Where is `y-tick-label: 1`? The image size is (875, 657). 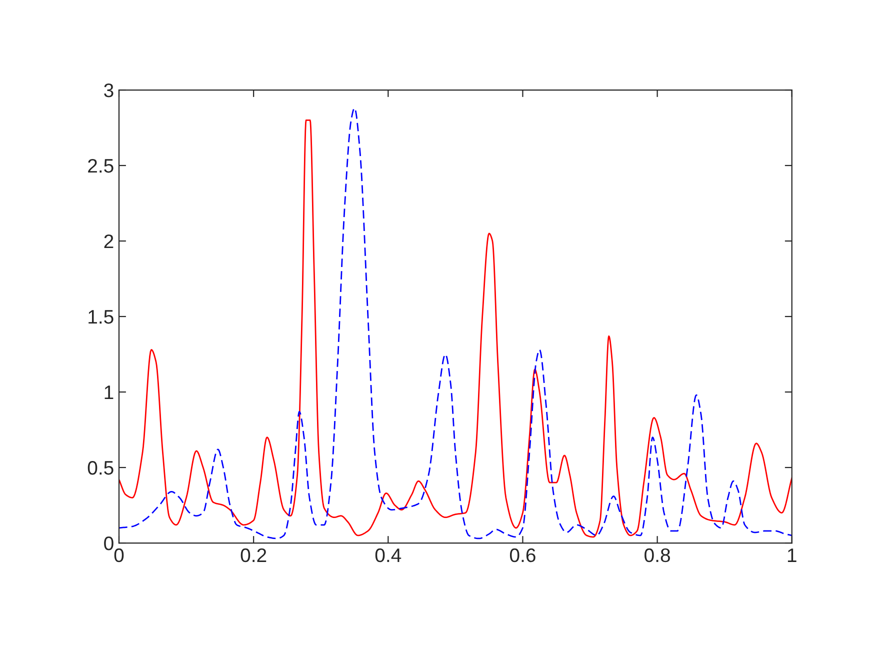 y-tick-label: 1 is located at coordinates (109, 393).